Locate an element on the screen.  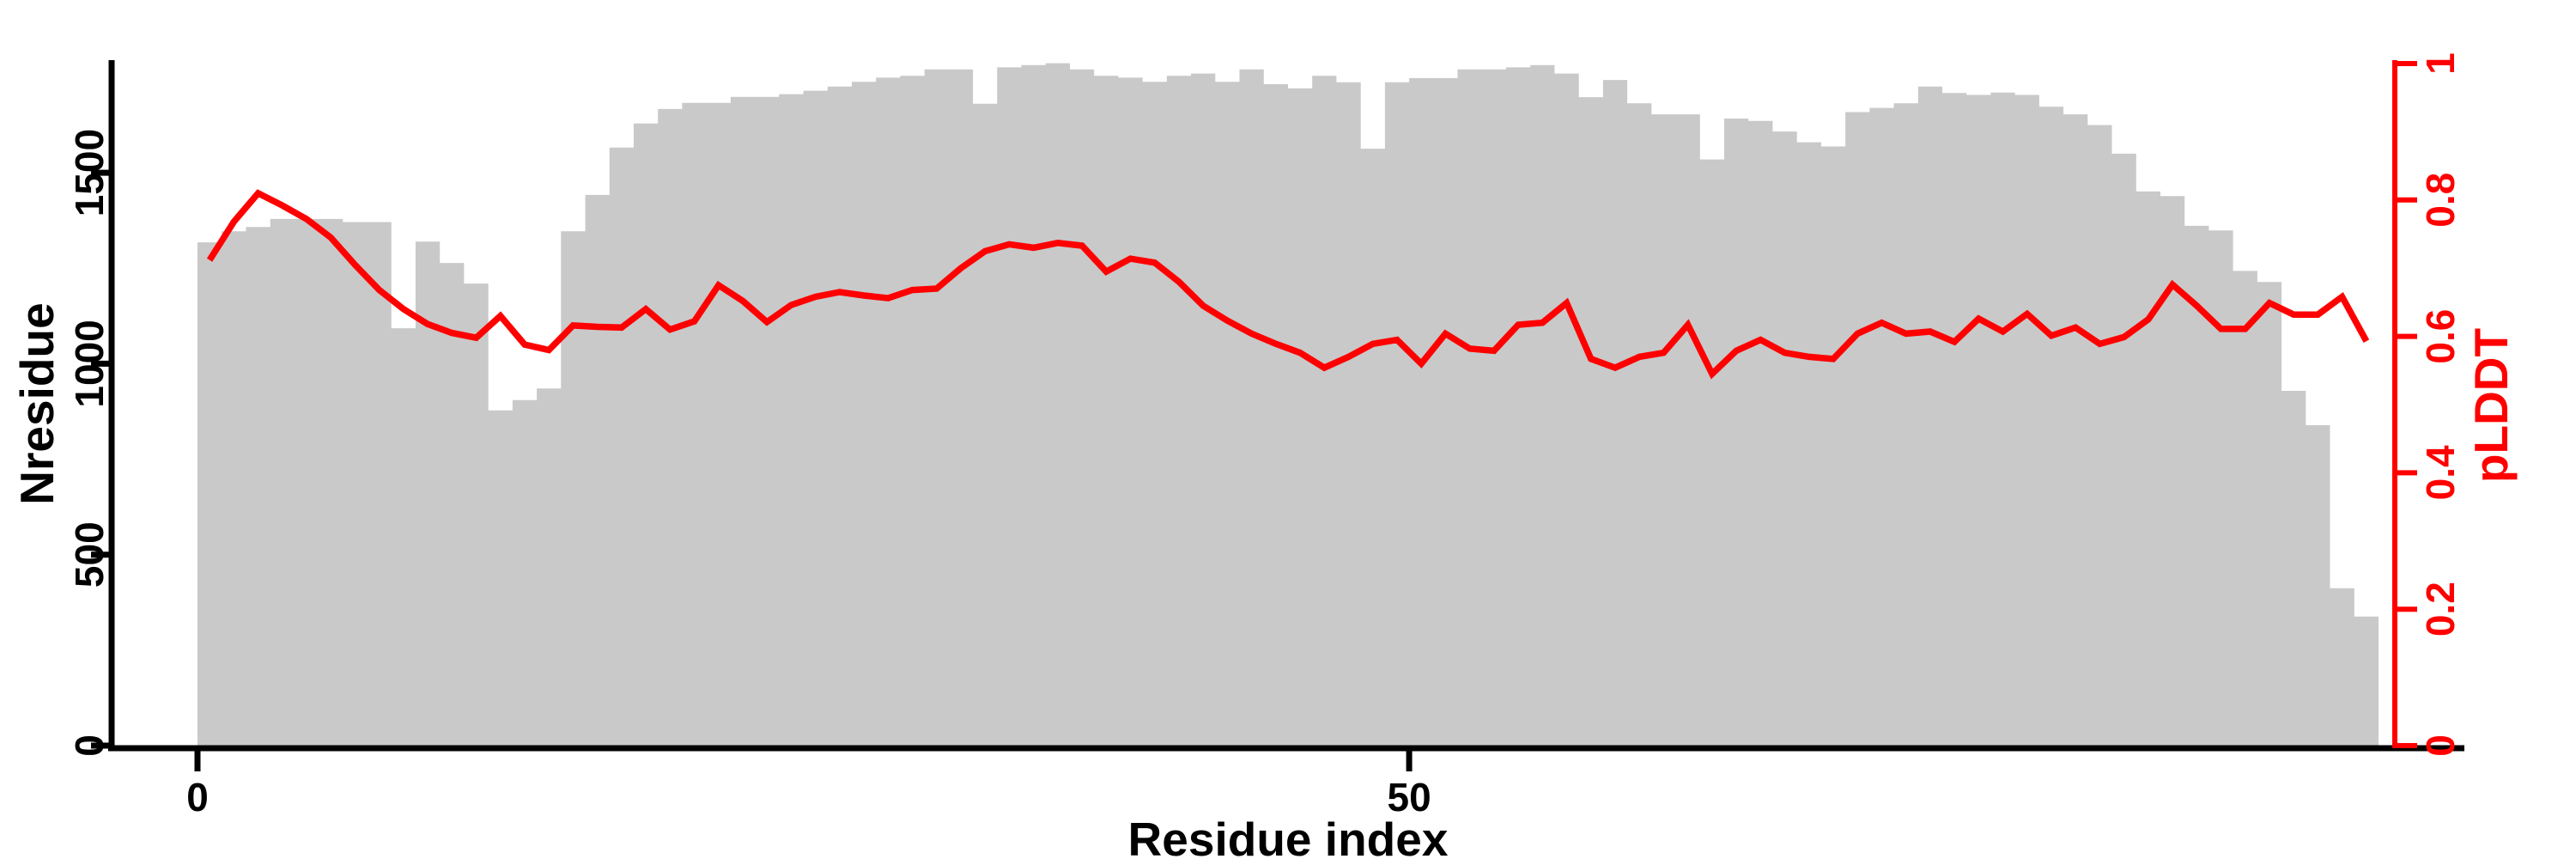
x-axis-tick-label: 50 is located at coordinates (1409, 797).